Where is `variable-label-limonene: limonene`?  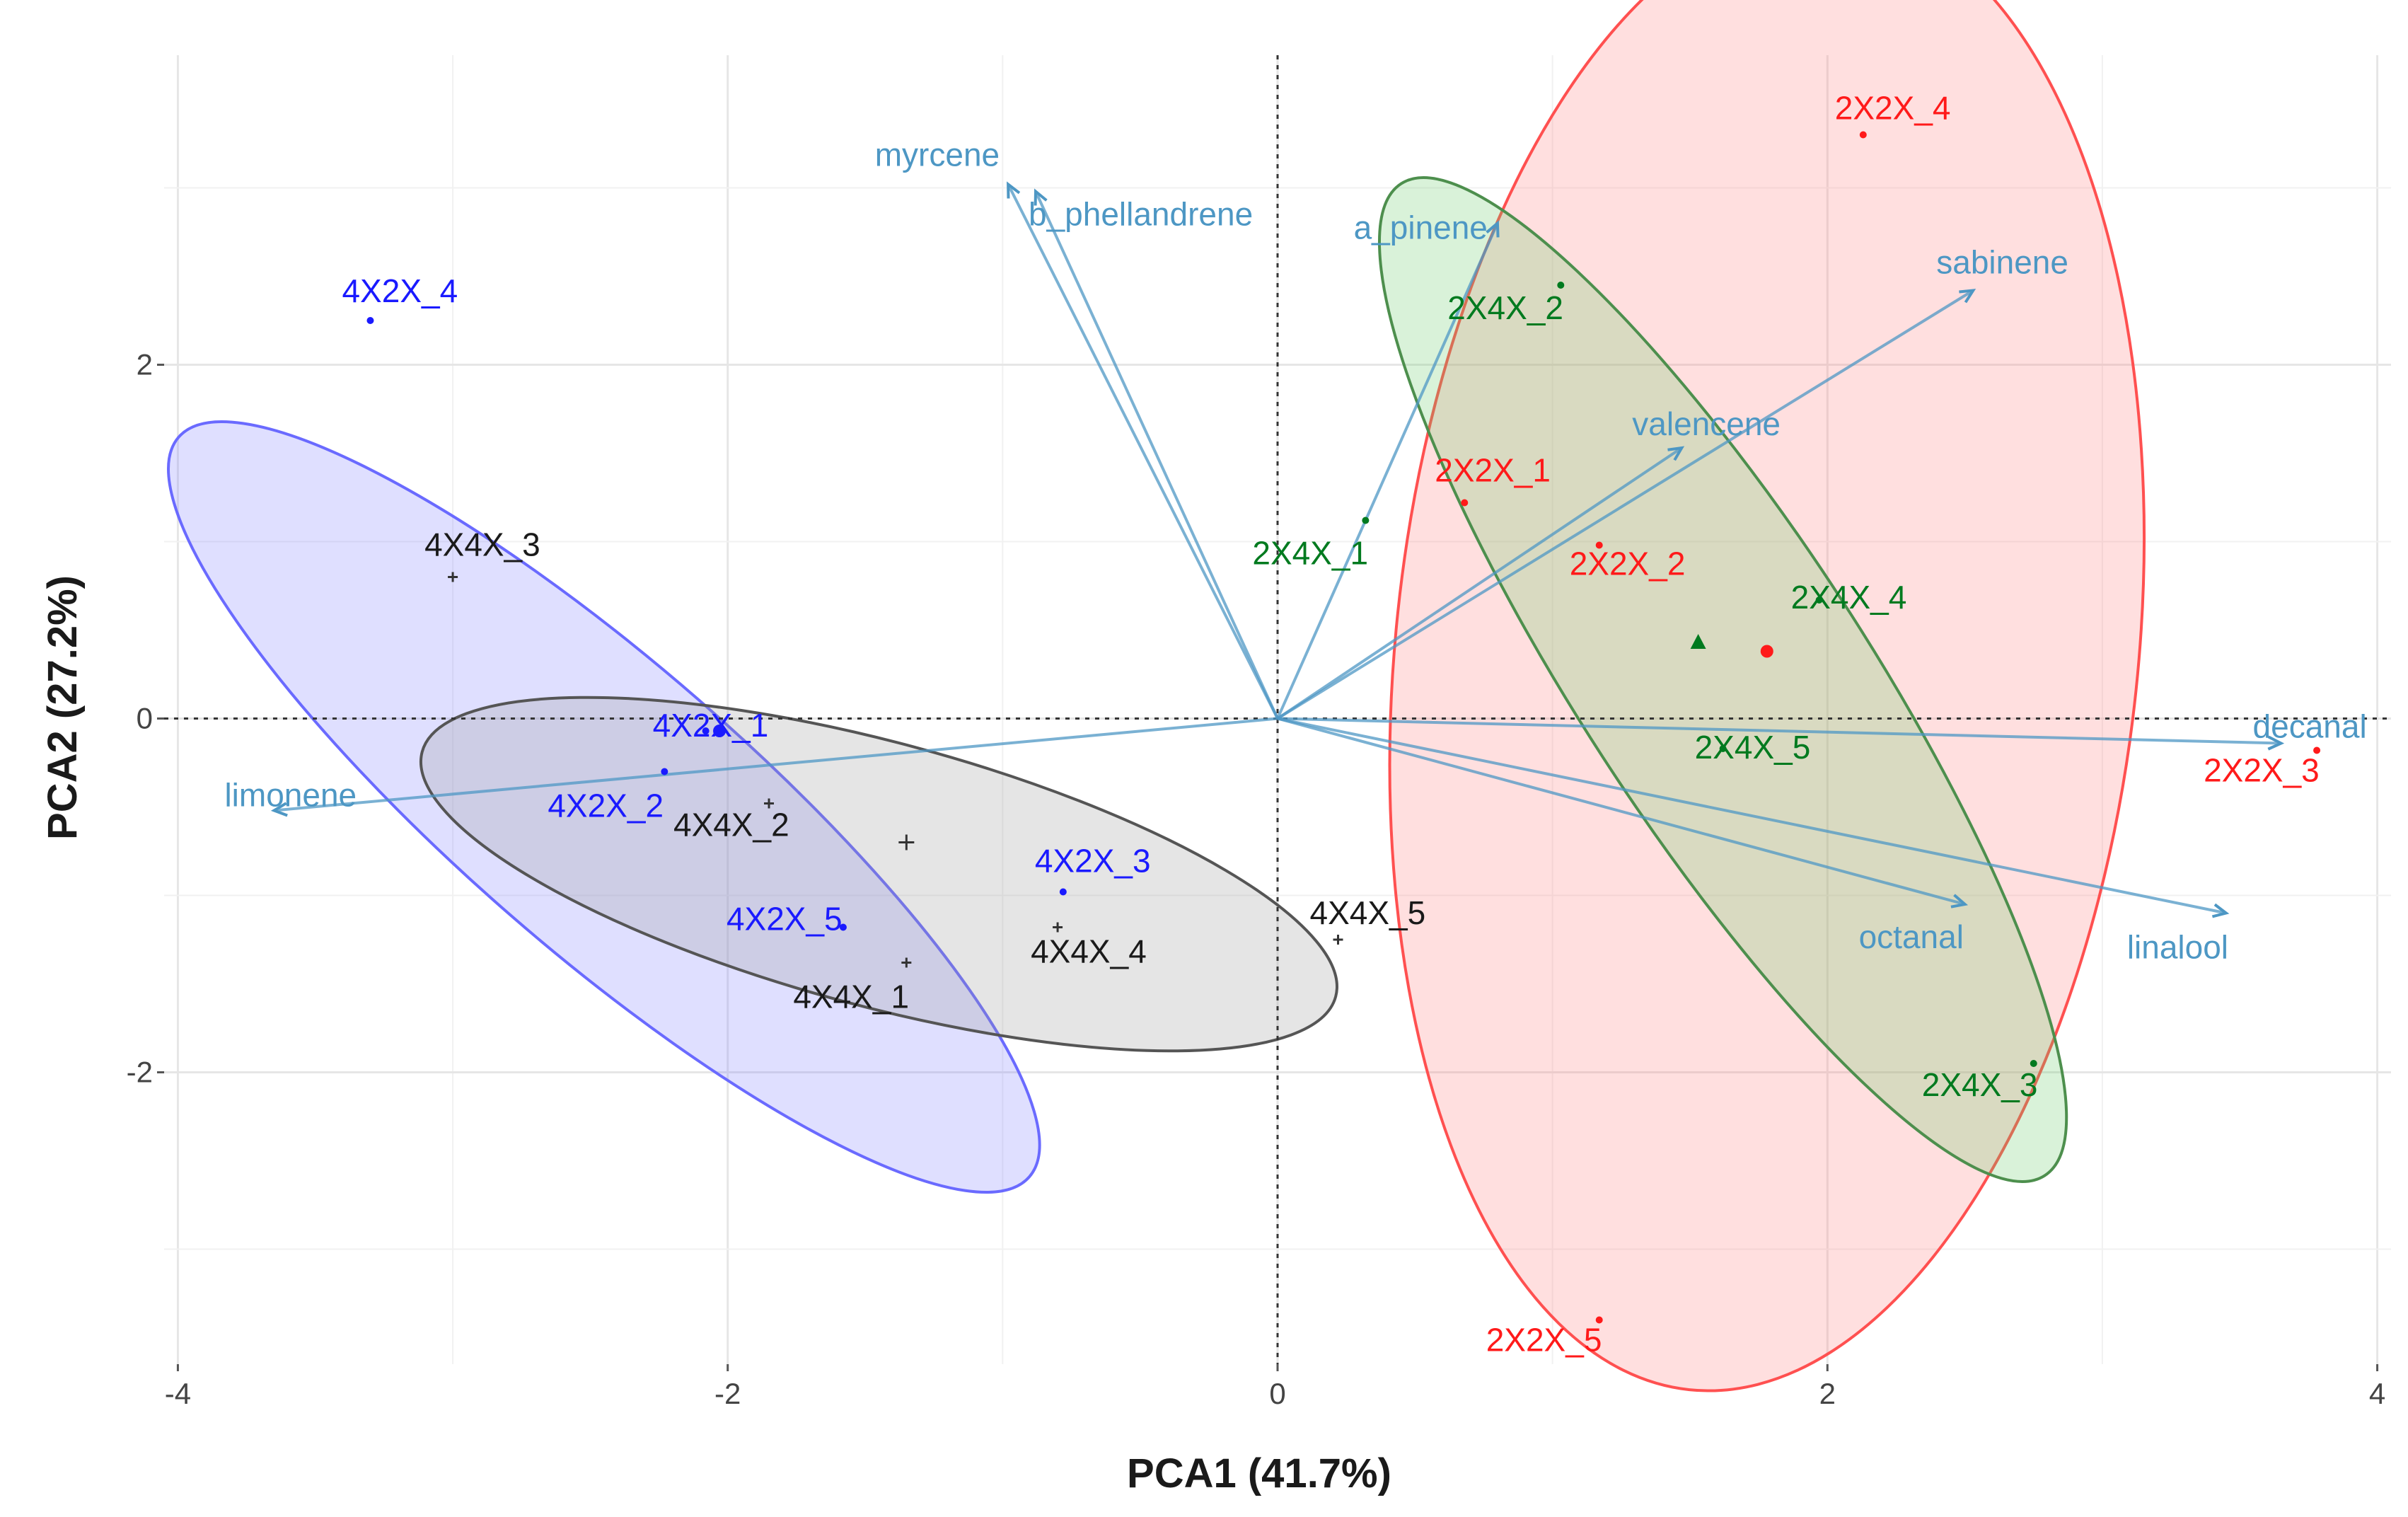 variable-label-limonene: limonene is located at coordinates (290, 795).